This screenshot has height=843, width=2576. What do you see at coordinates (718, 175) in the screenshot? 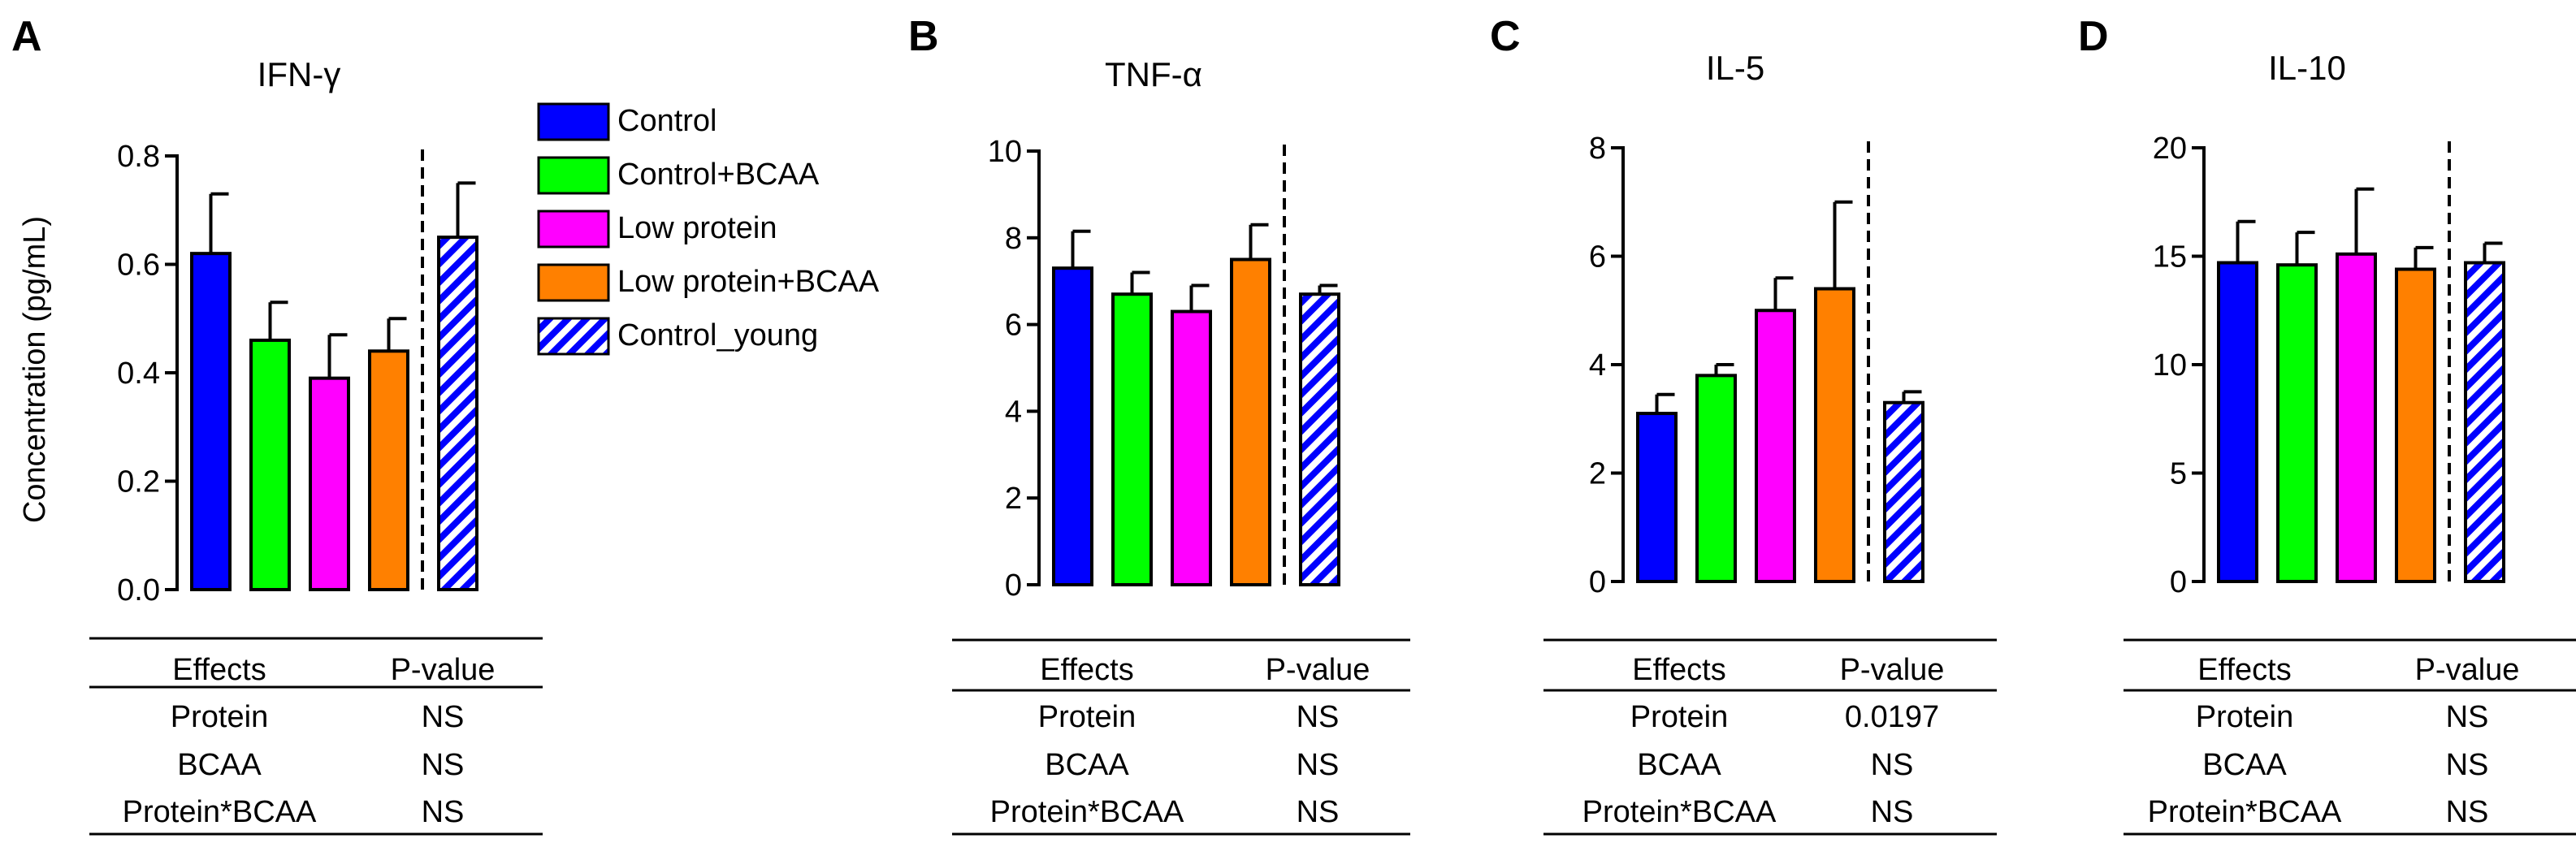
I see `legend-label-2: Control+BCAA` at bounding box center [718, 175].